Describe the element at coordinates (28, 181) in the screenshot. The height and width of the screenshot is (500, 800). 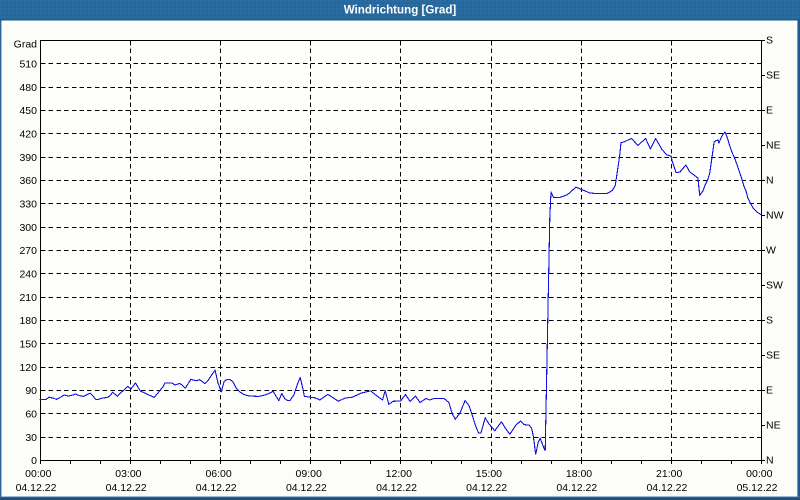
I see `svg-text: 360` at that location.